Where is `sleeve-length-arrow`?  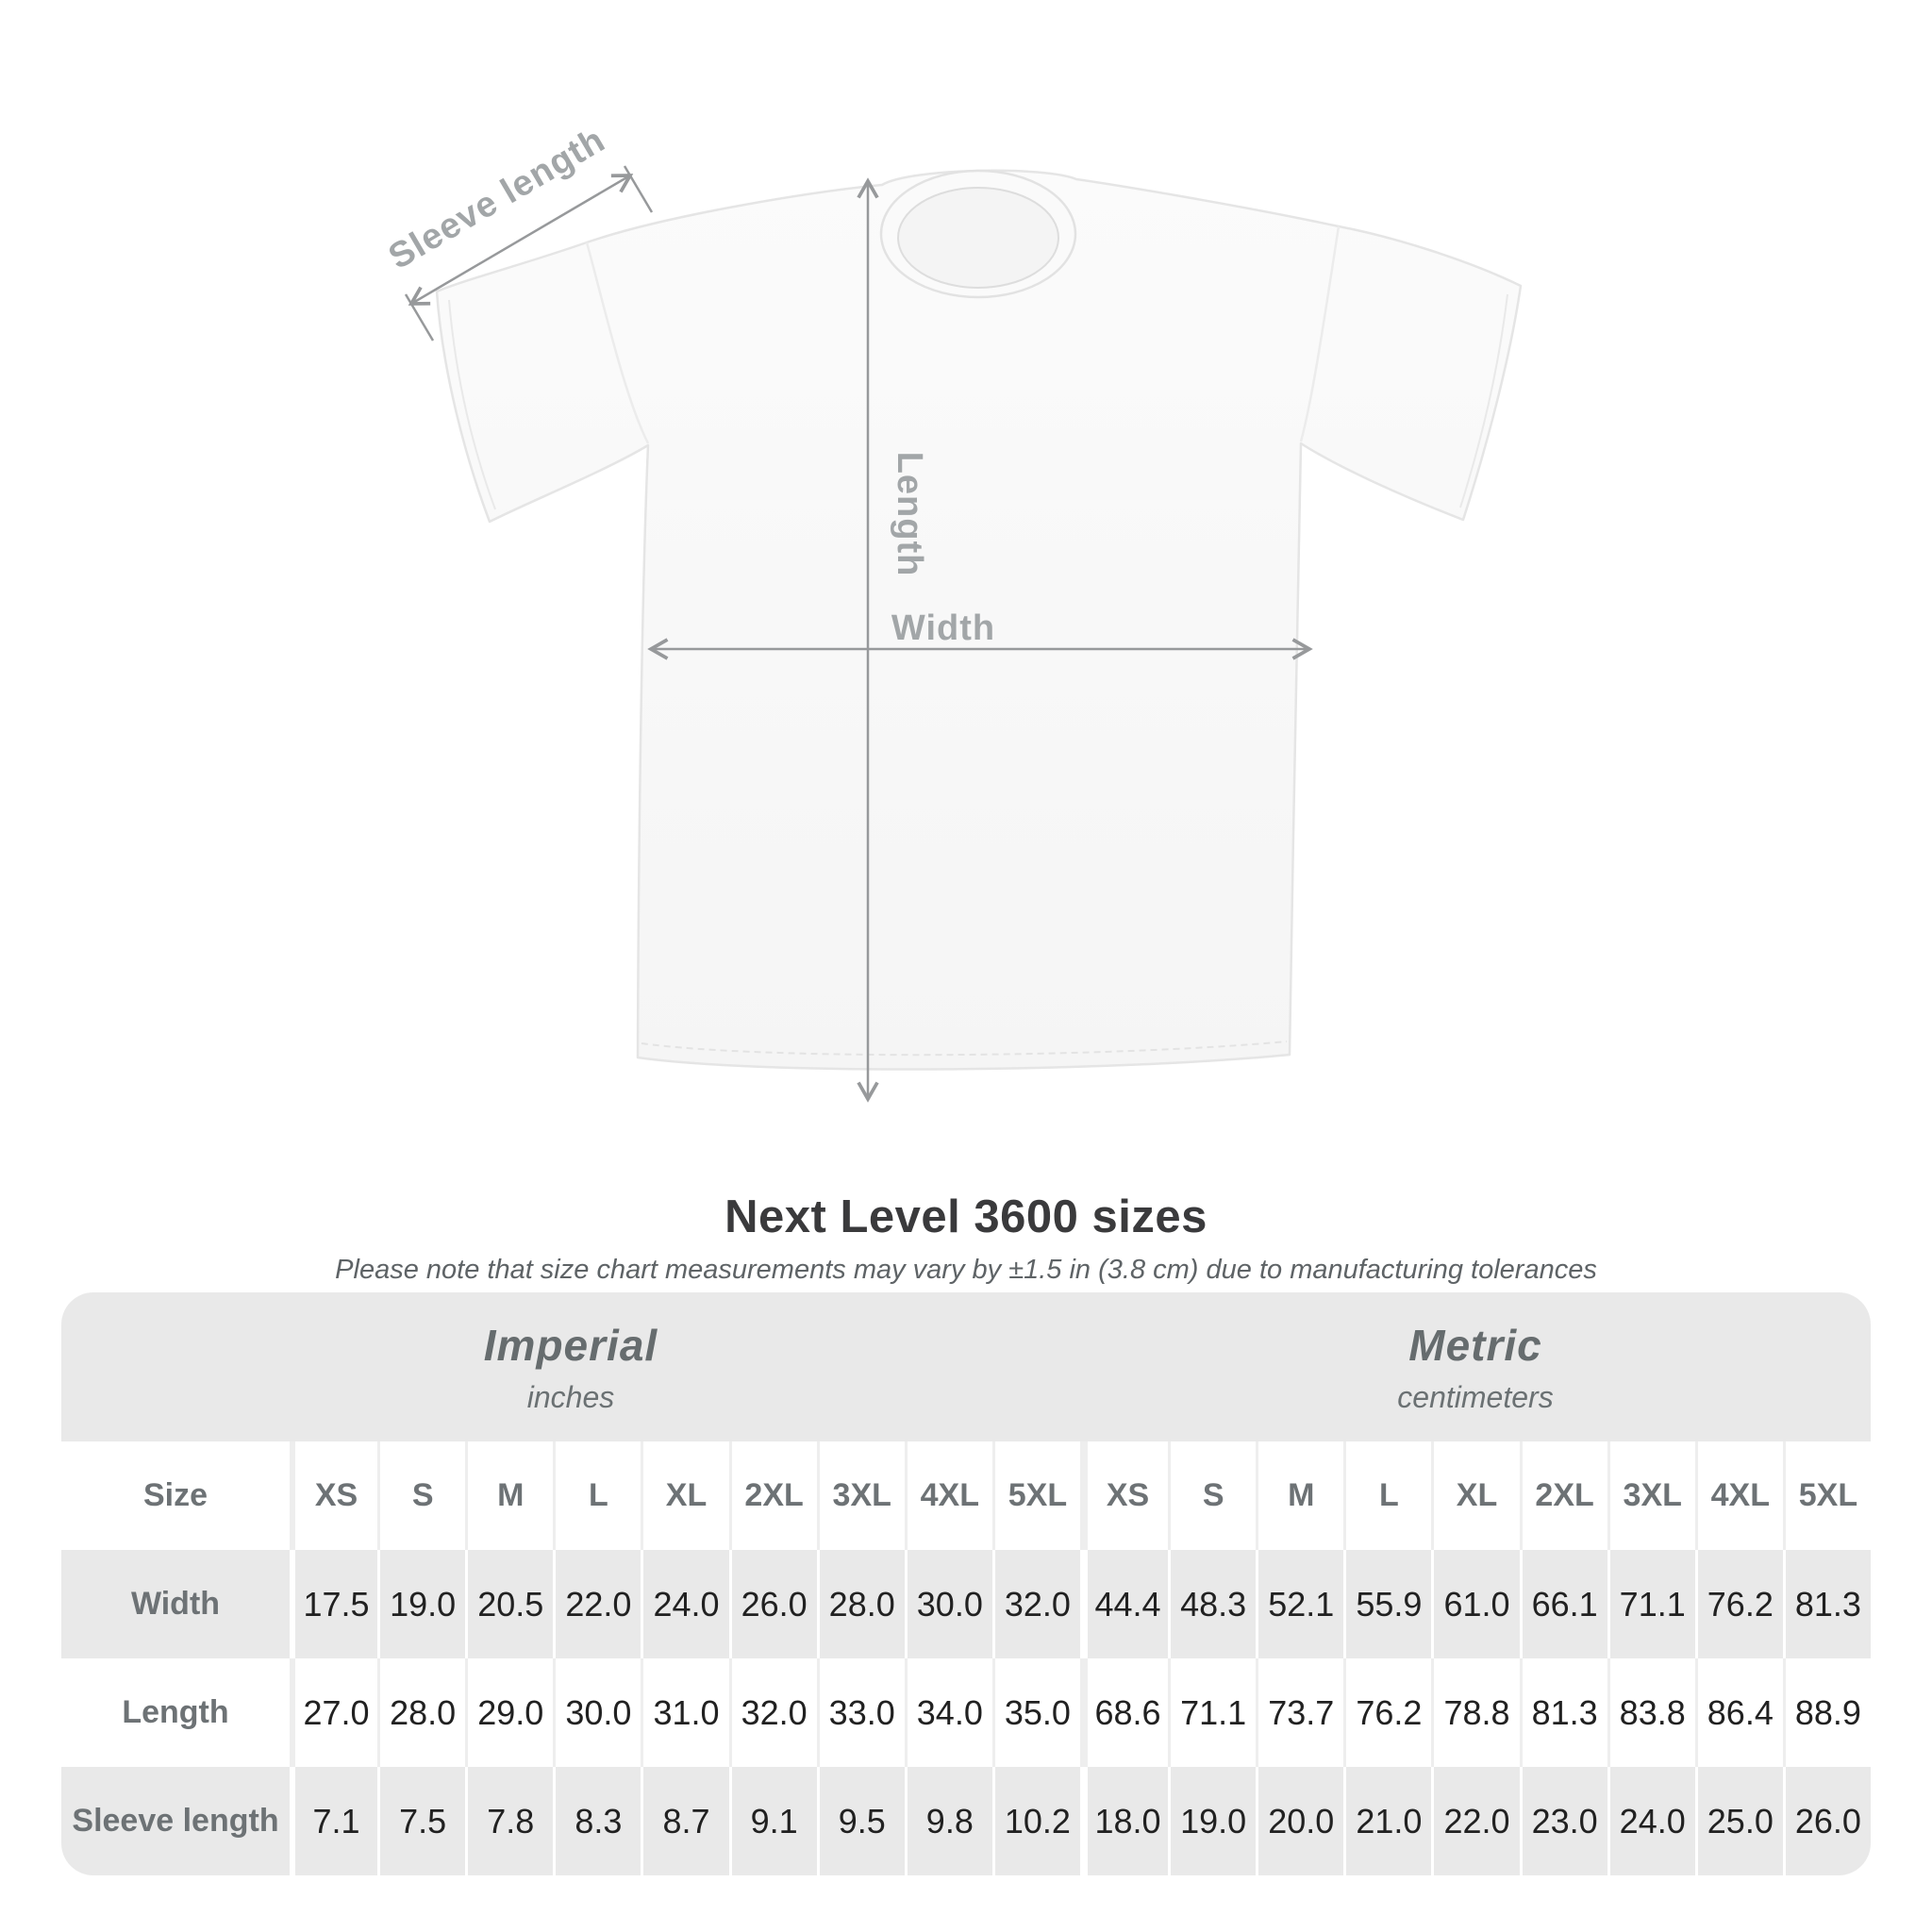
sleeve-length-arrow is located at coordinates (521, 240).